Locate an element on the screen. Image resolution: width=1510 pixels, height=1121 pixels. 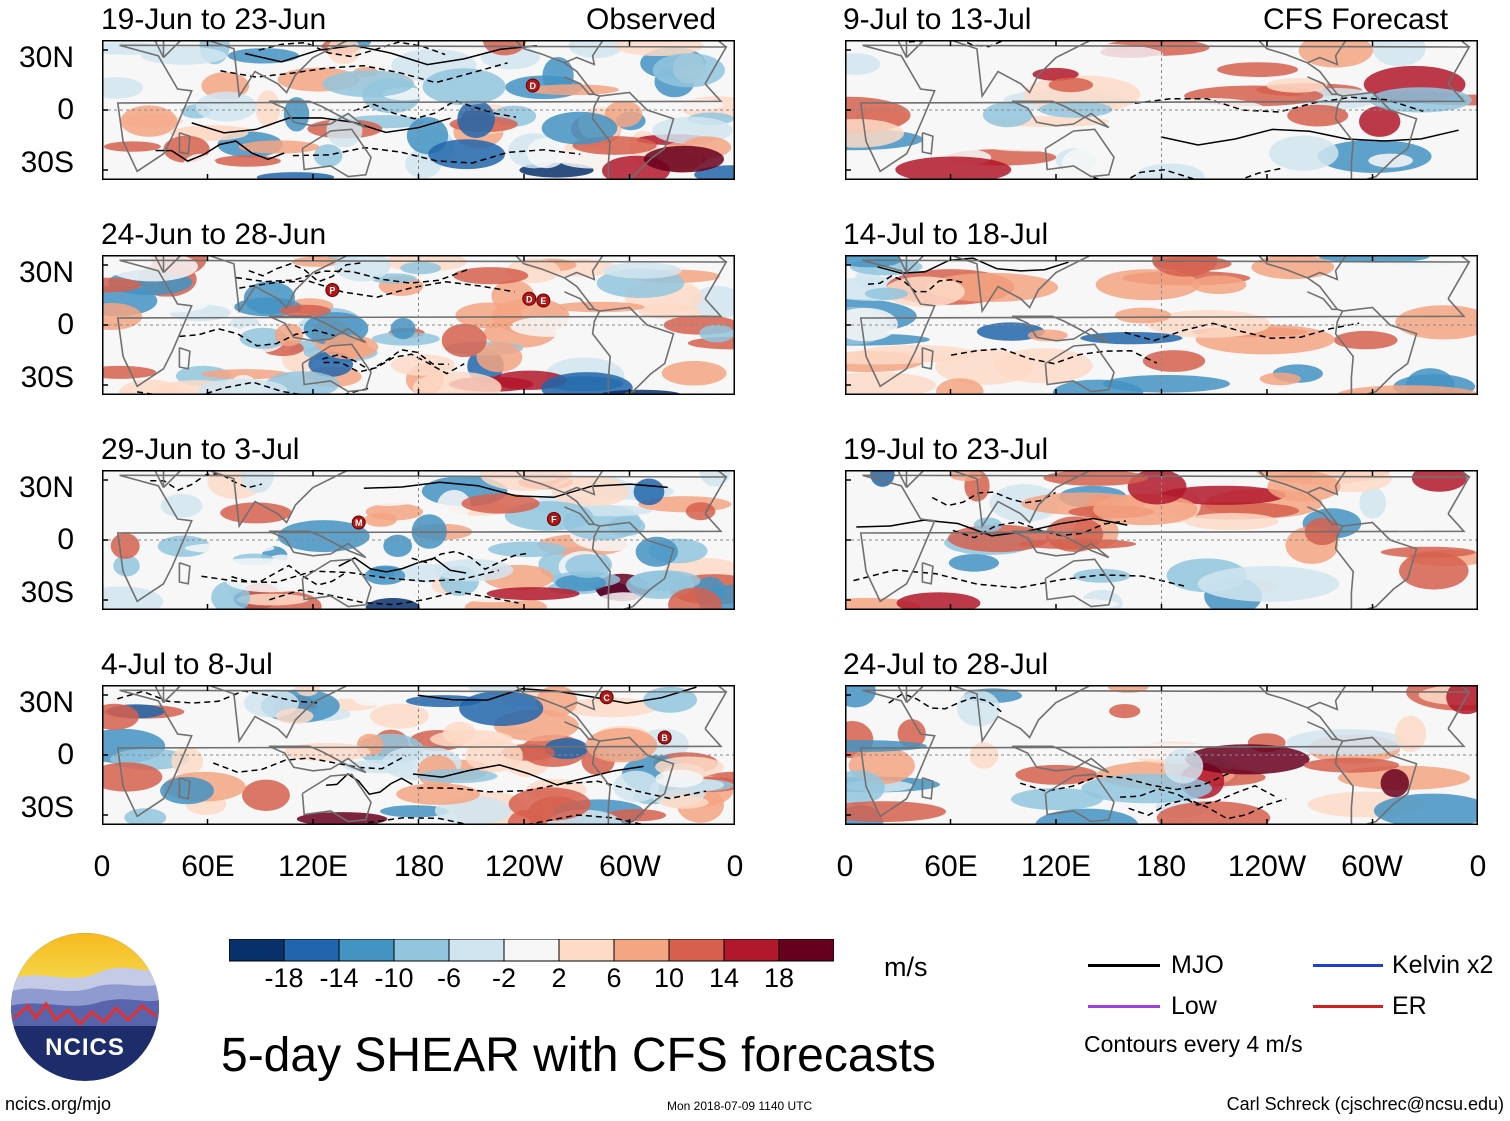
tropical-storm-icon: C is located at coordinates (606, 697).